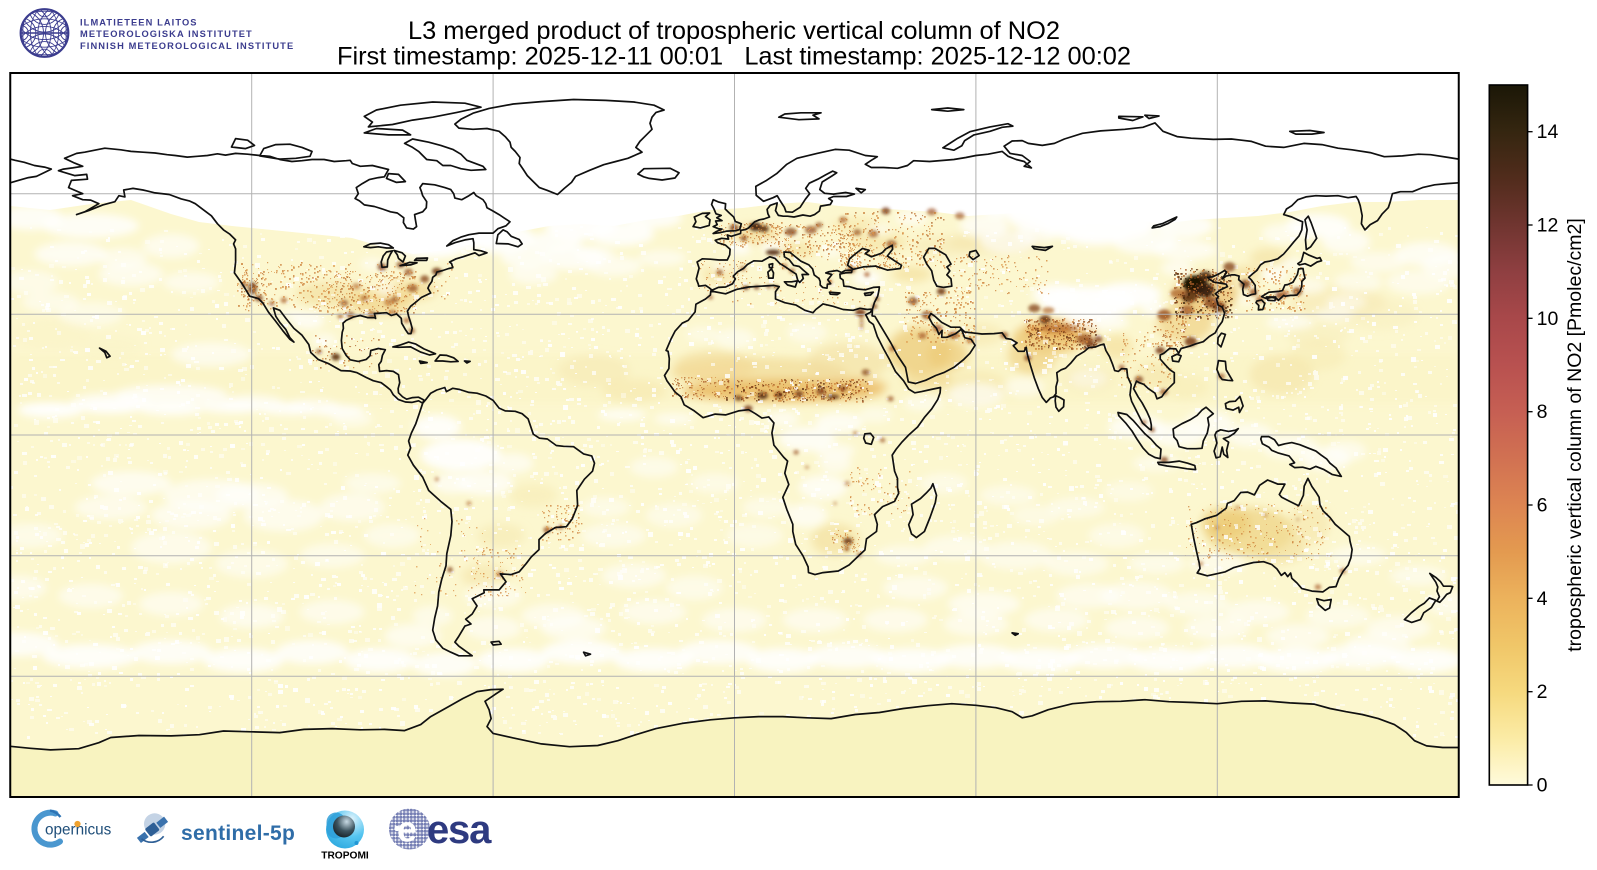 The width and height of the screenshot is (1597, 870). What do you see at coordinates (407, 829) in the screenshot?
I see `svg-text: e` at bounding box center [407, 829].